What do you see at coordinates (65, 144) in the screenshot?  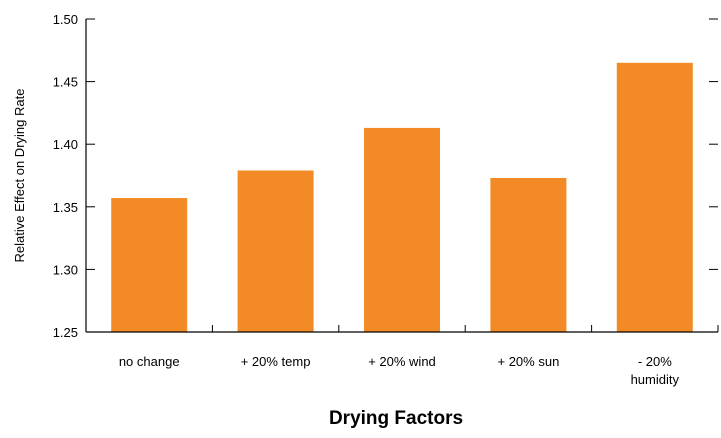 I see `y-tick-label-3: 1.40` at bounding box center [65, 144].